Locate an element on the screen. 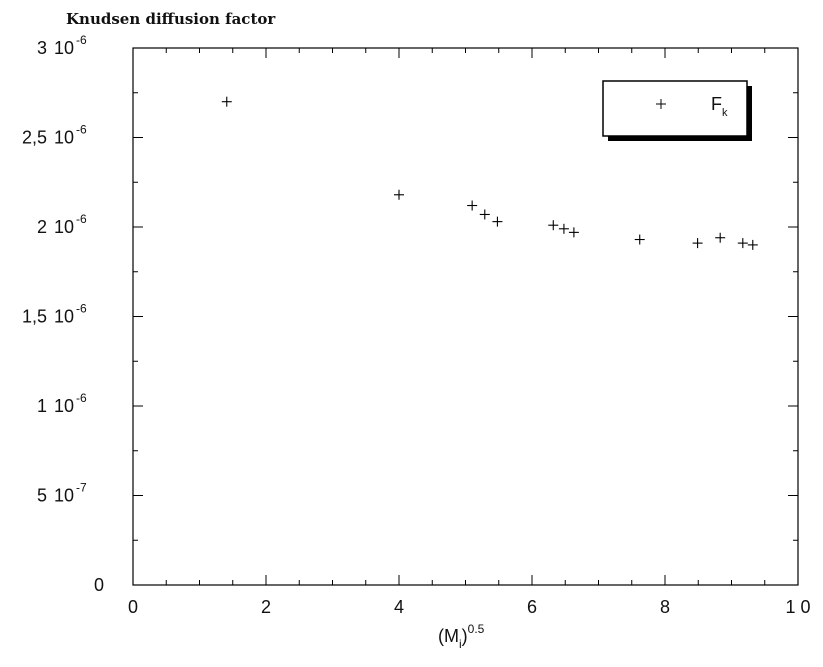 The image size is (823, 667). y-tick-label: 3 is located at coordinates (42, 48).